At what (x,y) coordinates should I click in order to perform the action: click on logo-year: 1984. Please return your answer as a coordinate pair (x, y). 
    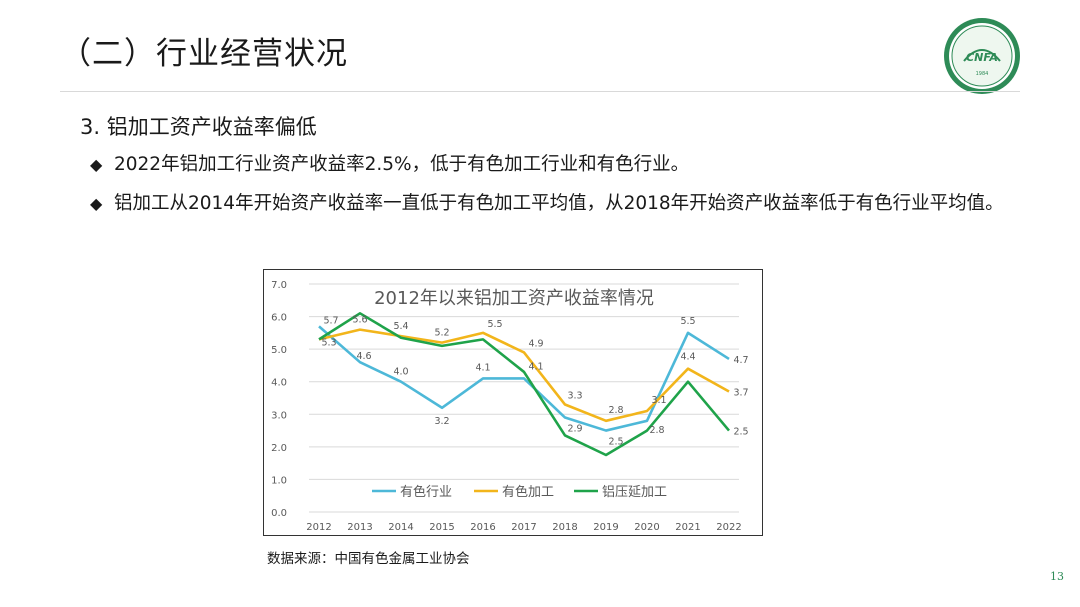
    Looking at the image, I should click on (982, 74).